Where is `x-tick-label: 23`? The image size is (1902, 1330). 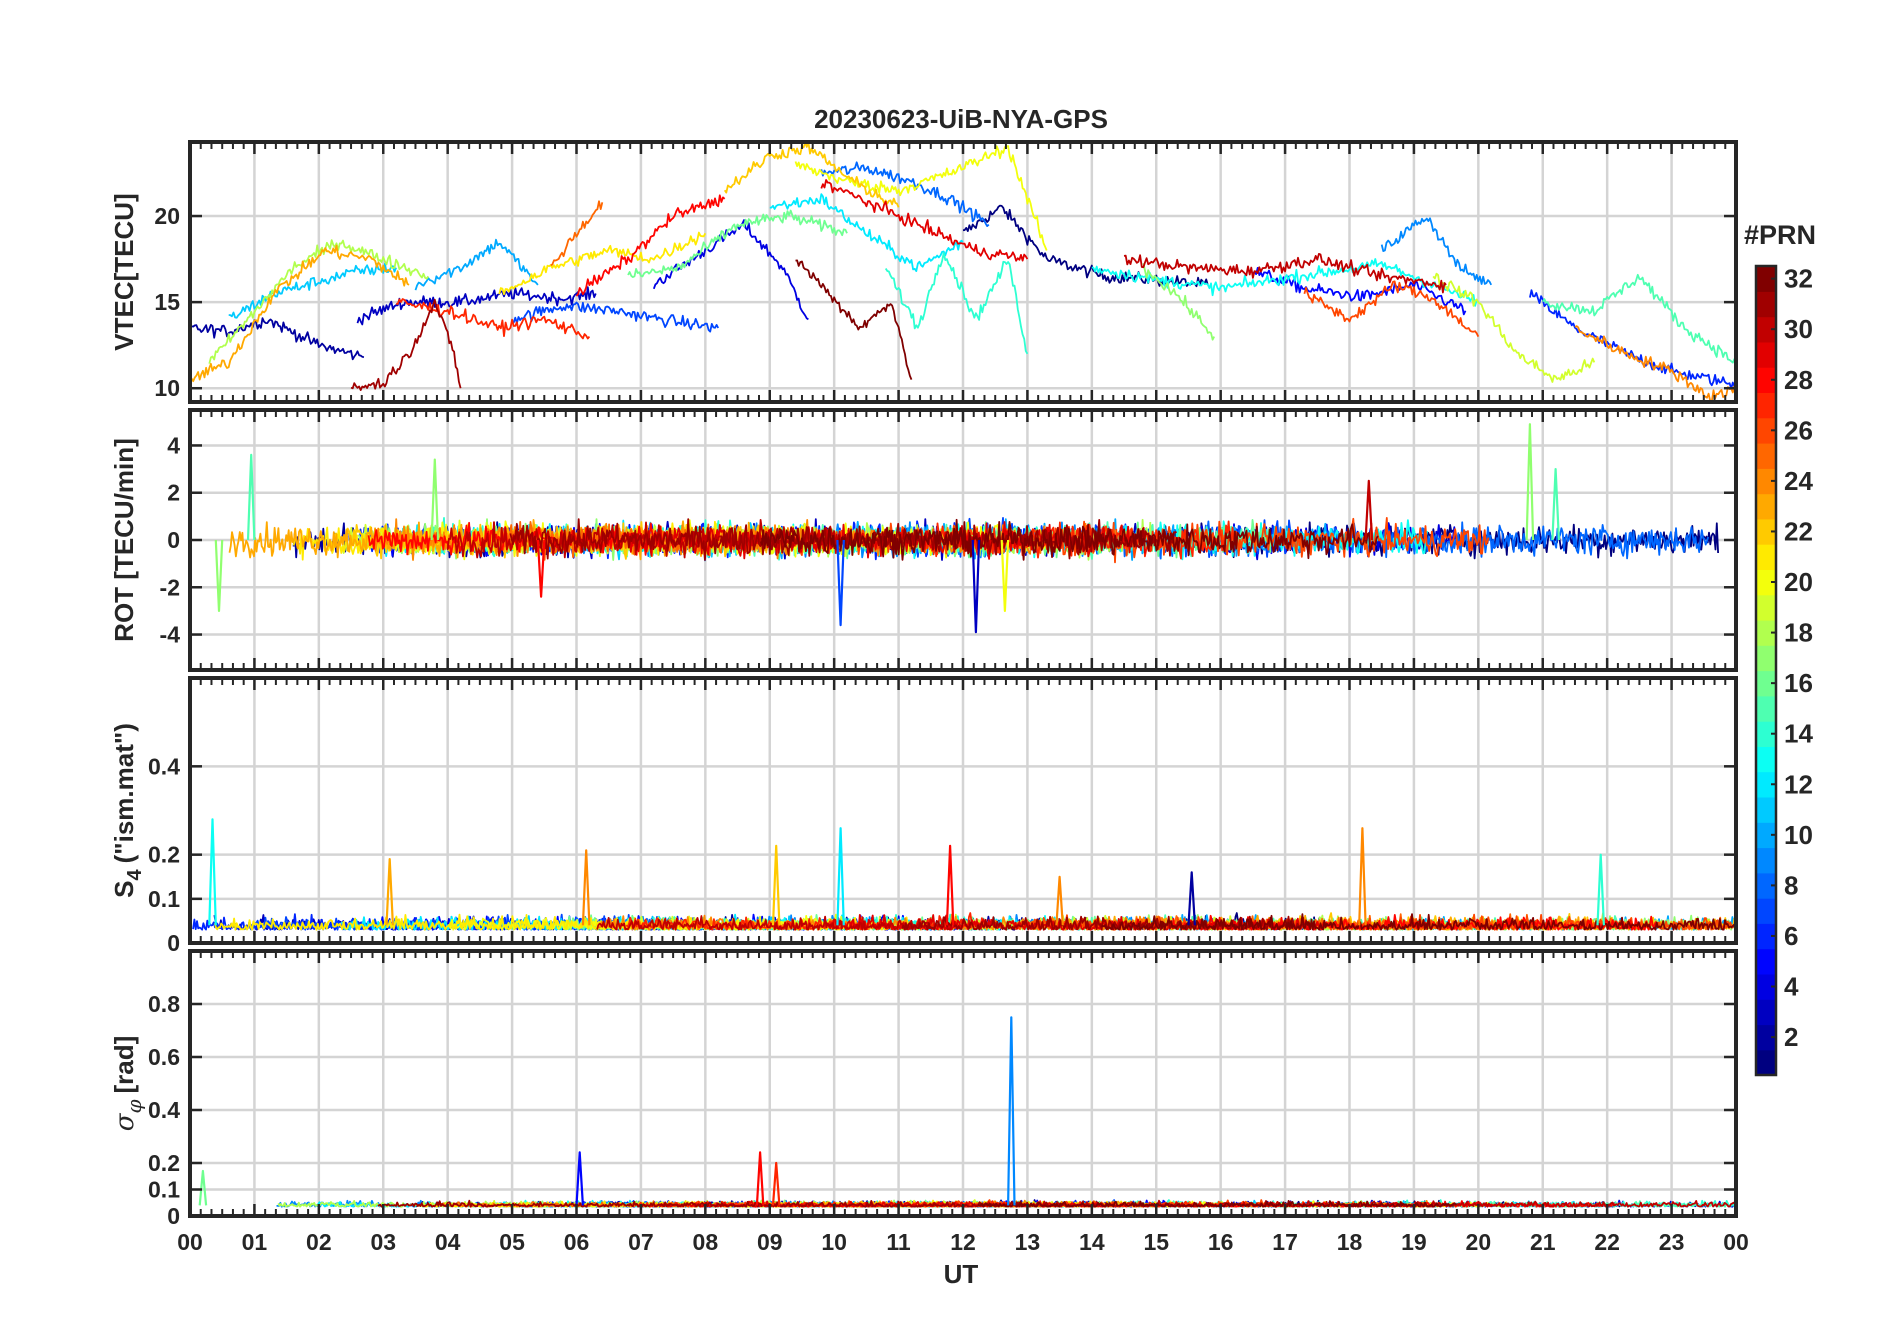
x-tick-label: 23 is located at coordinates (1672, 1242).